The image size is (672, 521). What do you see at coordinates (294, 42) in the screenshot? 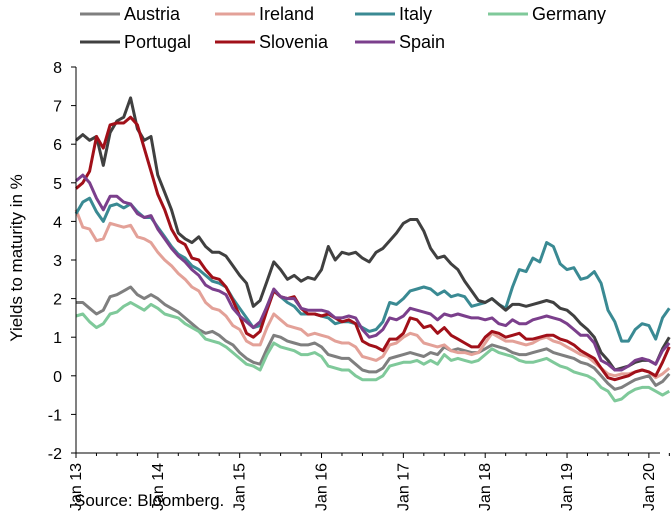
I see `legend-label-slovenia: Slovenia` at bounding box center [294, 42].